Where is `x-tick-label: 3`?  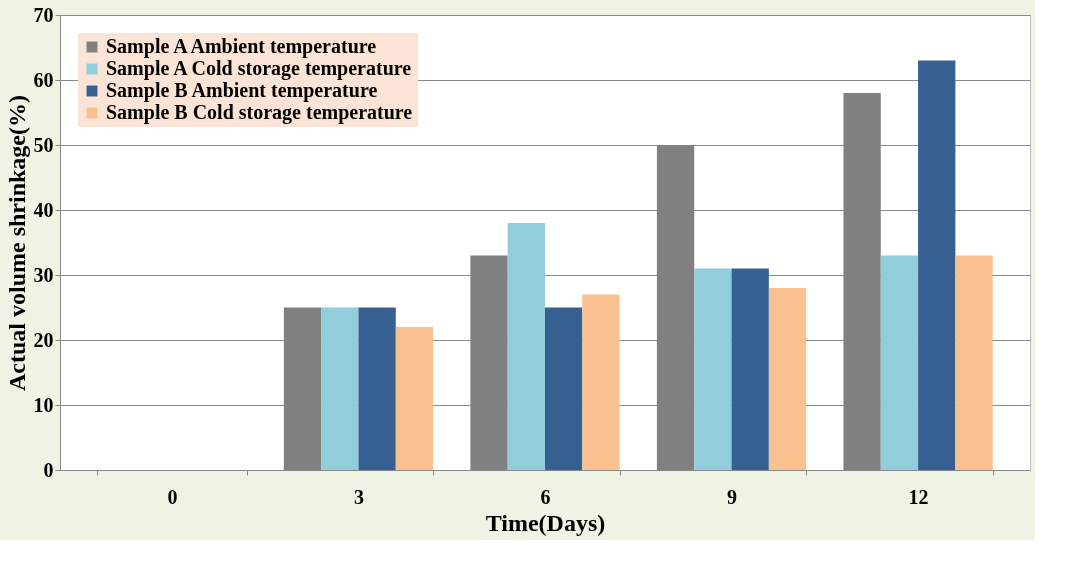 x-tick-label: 3 is located at coordinates (358, 496).